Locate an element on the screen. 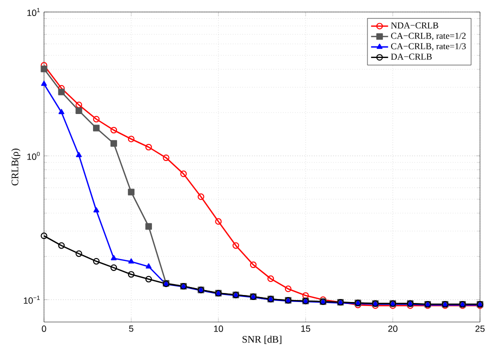  y-tick-label: 10$^{−1}$ is located at coordinates (32, 300).